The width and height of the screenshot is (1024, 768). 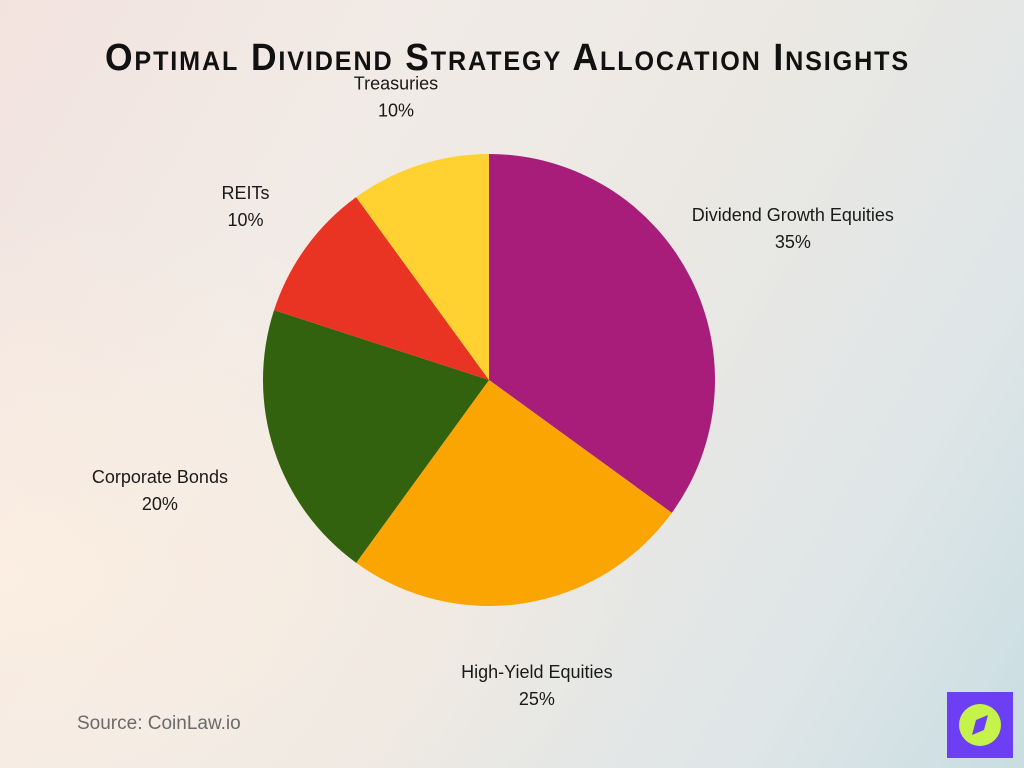 What do you see at coordinates (536, 672) in the screenshot?
I see `slice-label: High-Yield Equities` at bounding box center [536, 672].